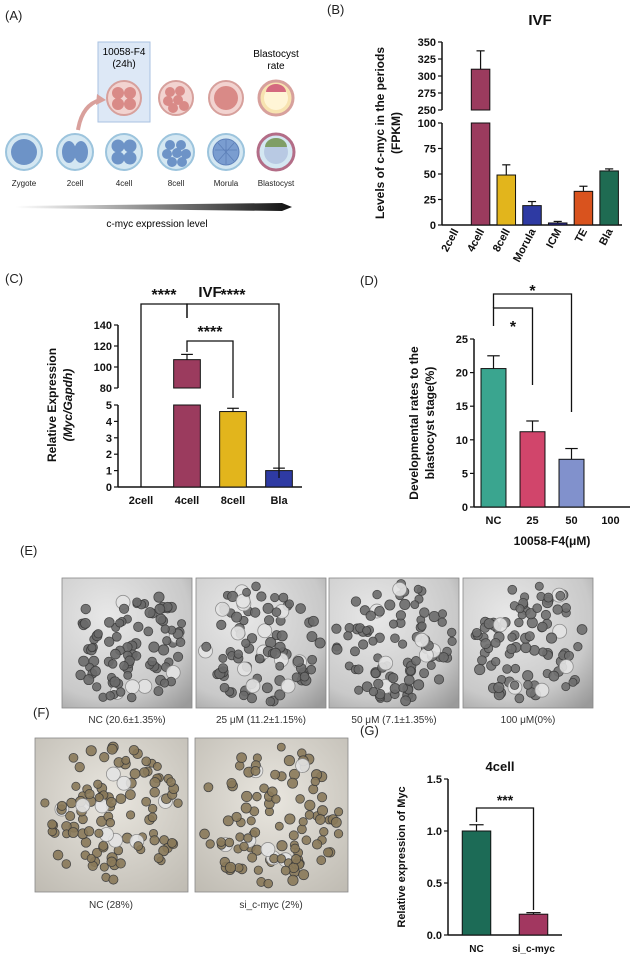  What do you see at coordinates (126, 720) in the screenshot?
I see `micrograph-e-1-caption: NC (20.6±1.35%)` at bounding box center [126, 720].